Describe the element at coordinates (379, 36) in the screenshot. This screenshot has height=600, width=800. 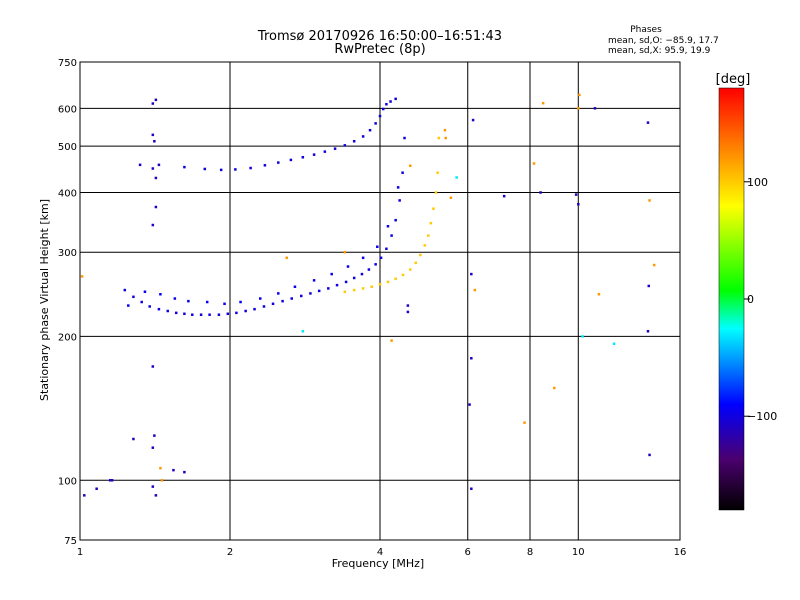
I see `chart-title: Tromsø 20170926 16:50:00–16:51:43` at that location.